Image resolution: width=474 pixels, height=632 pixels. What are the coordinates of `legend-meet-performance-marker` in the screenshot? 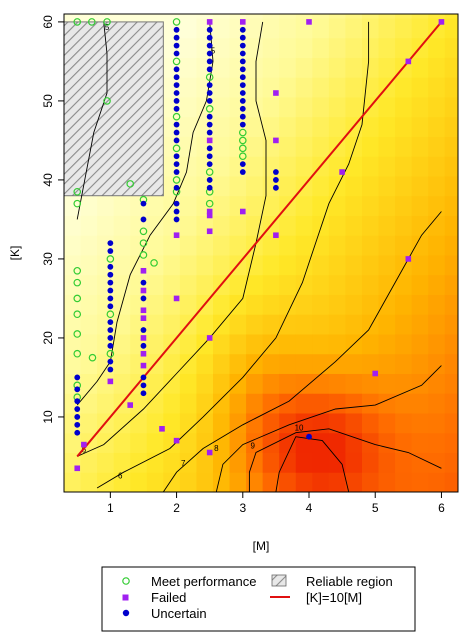 It's located at (126, 581).